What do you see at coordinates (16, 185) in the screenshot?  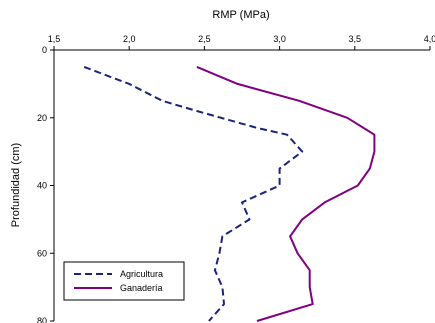 I see `y-axis-title: Profundidad (cm)` at bounding box center [16, 185].